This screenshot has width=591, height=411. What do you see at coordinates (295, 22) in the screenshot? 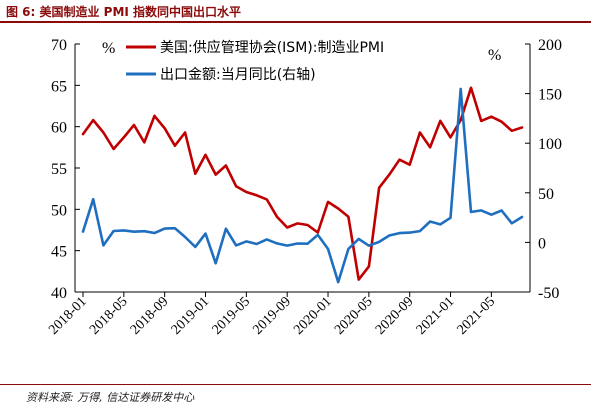
I see `title-divider` at bounding box center [295, 22].